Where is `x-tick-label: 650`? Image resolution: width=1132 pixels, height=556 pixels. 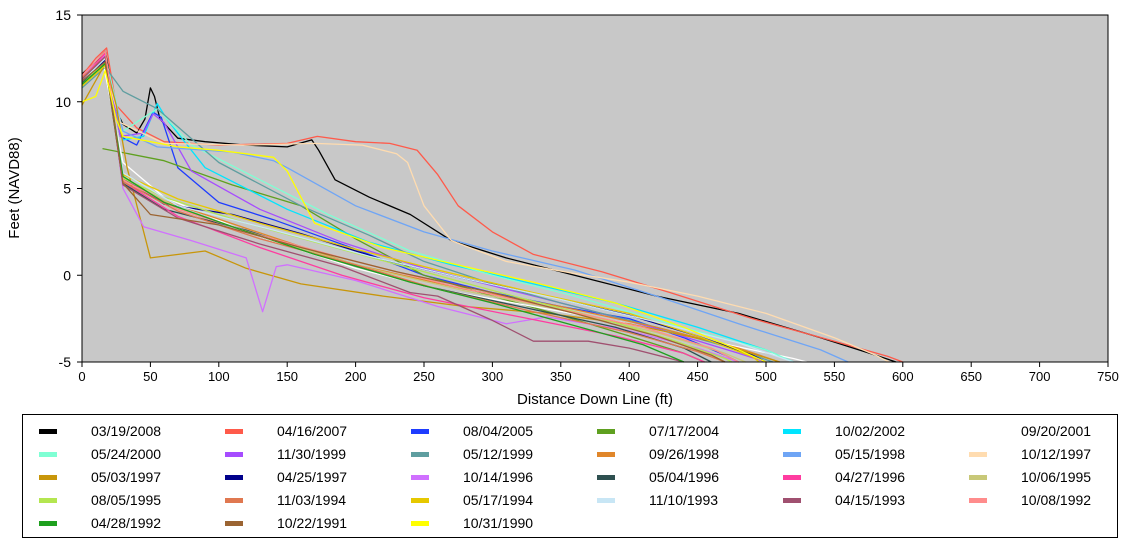
x-tick-label: 650 is located at coordinates (971, 376).